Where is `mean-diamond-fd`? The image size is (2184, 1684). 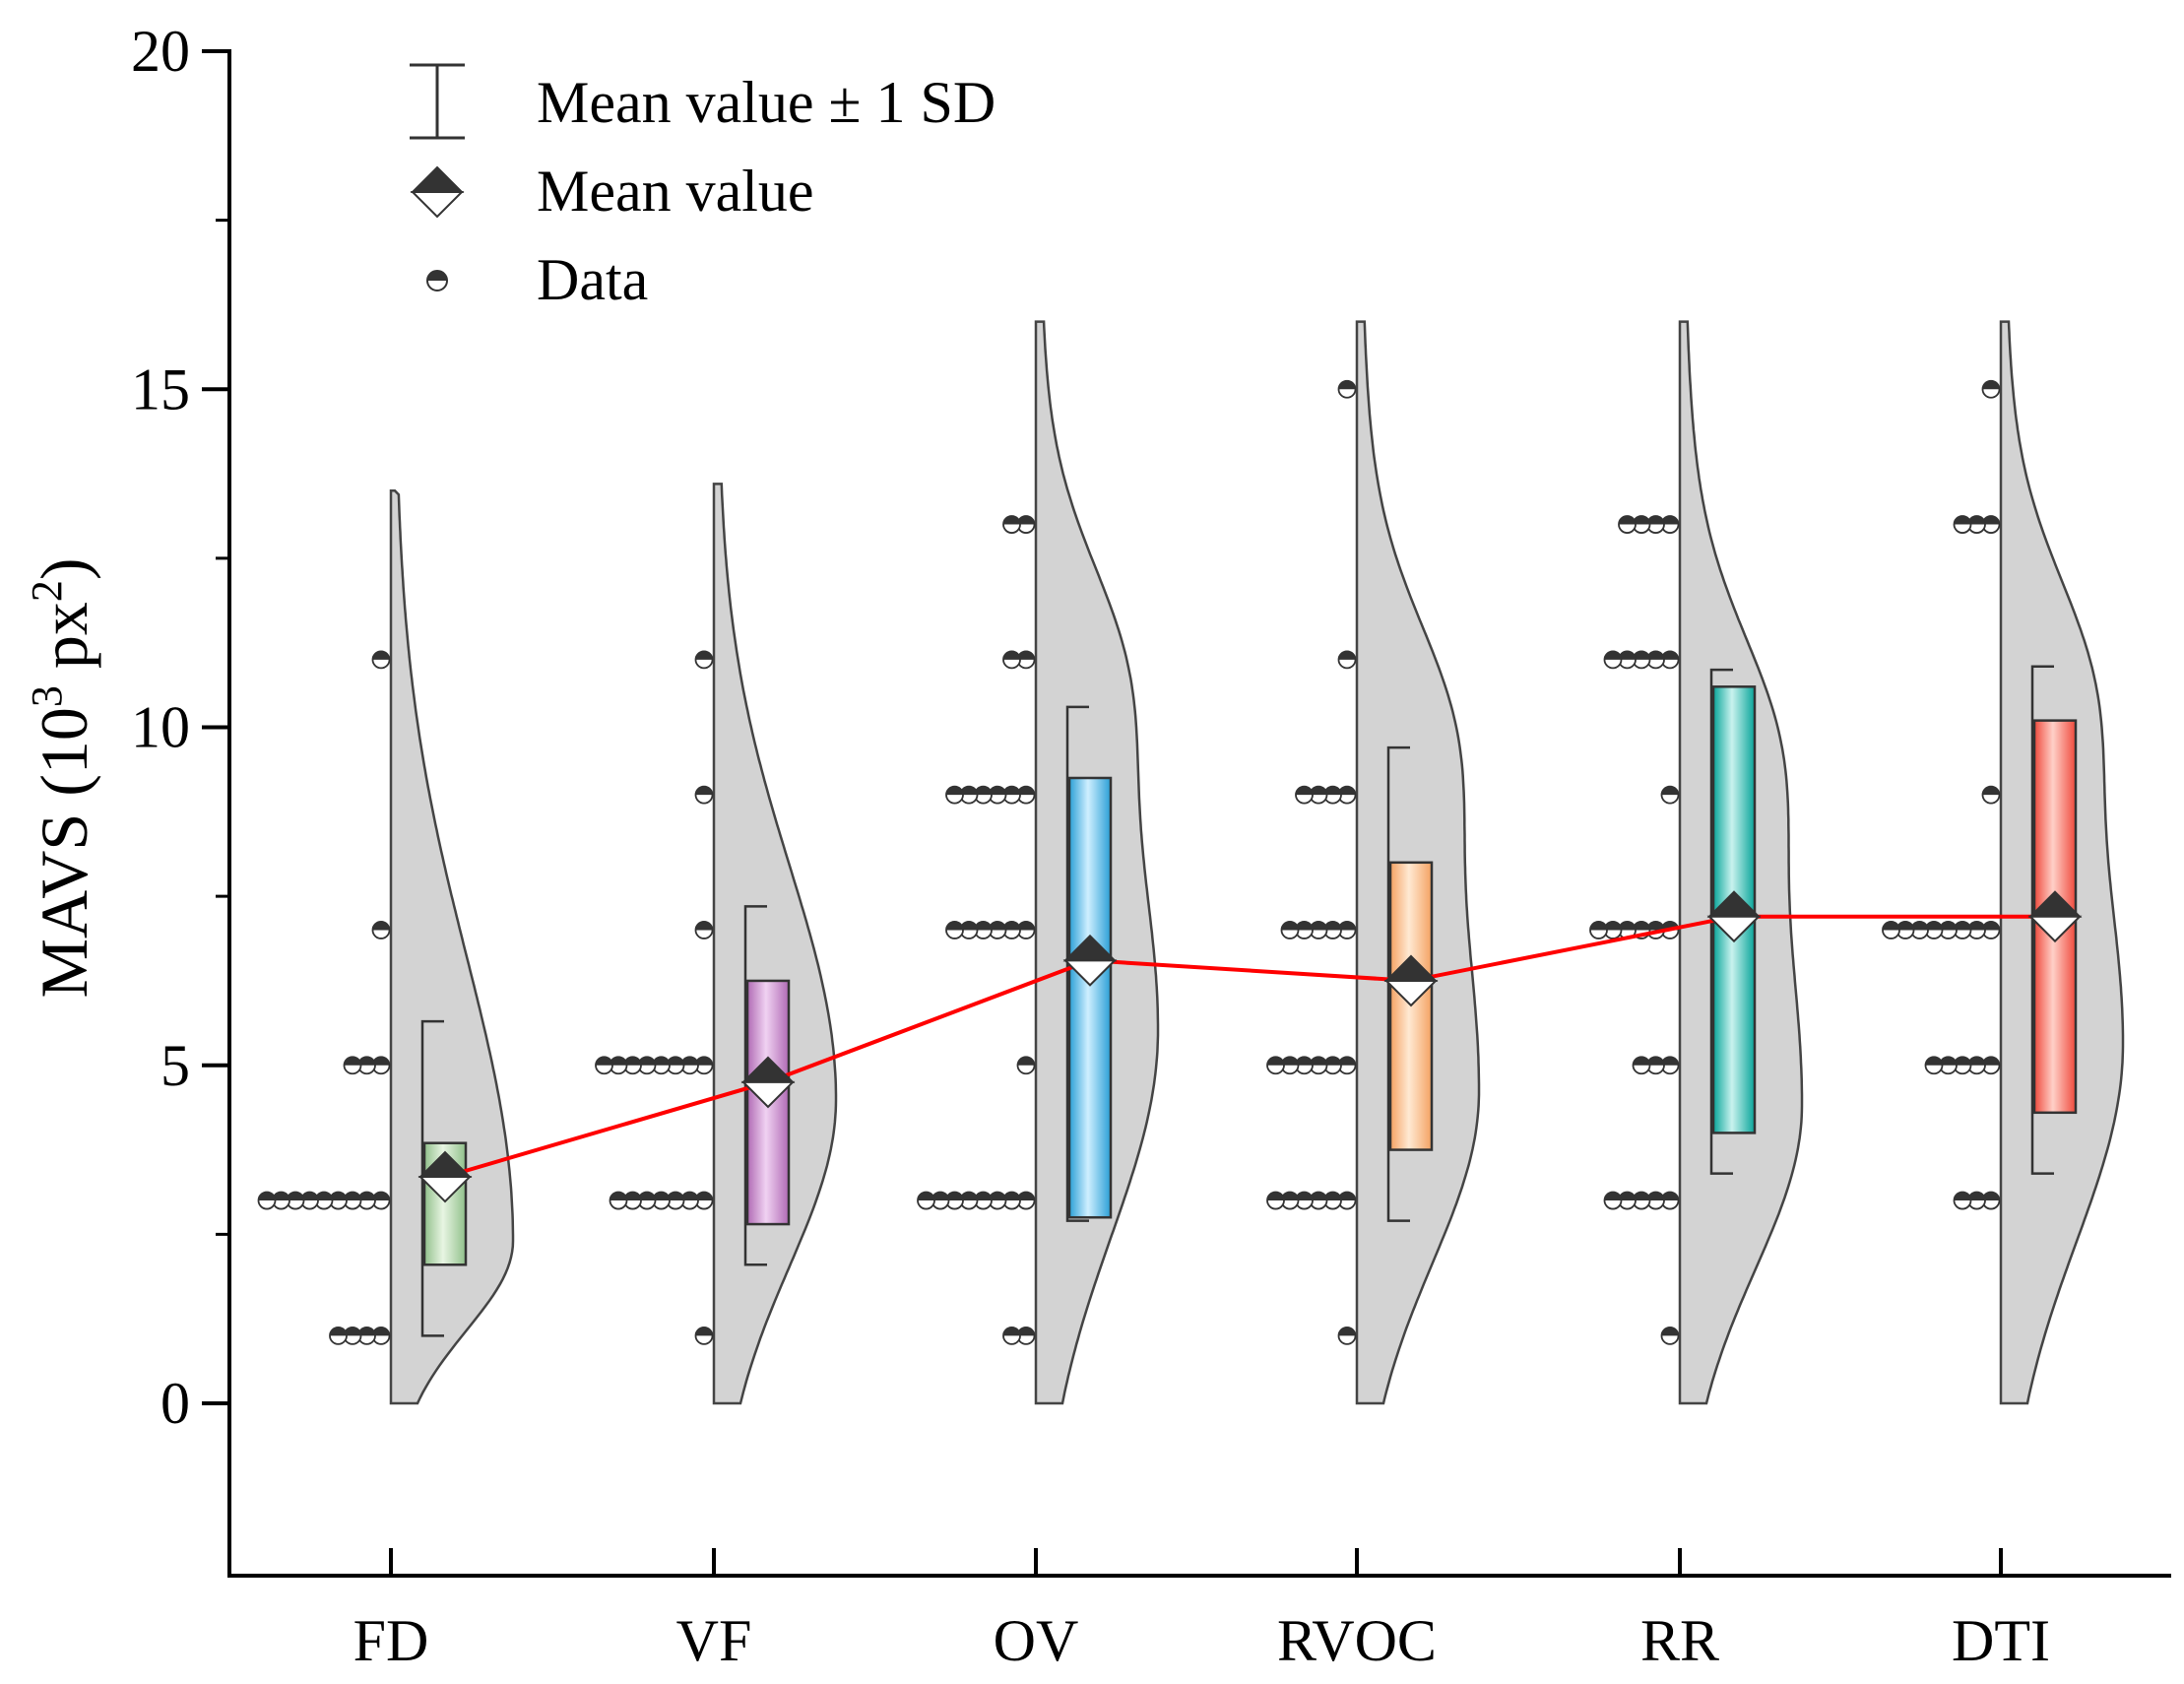
mean-diamond-fd is located at coordinates (445, 1176).